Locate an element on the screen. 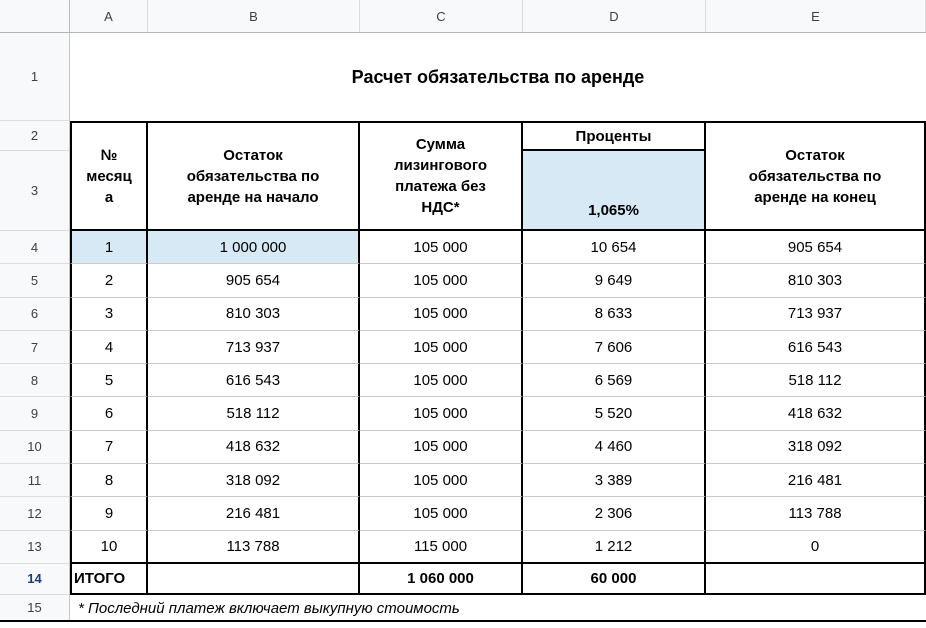 This screenshot has height=628, width=926. row-header-7: 7 is located at coordinates (34, 347).